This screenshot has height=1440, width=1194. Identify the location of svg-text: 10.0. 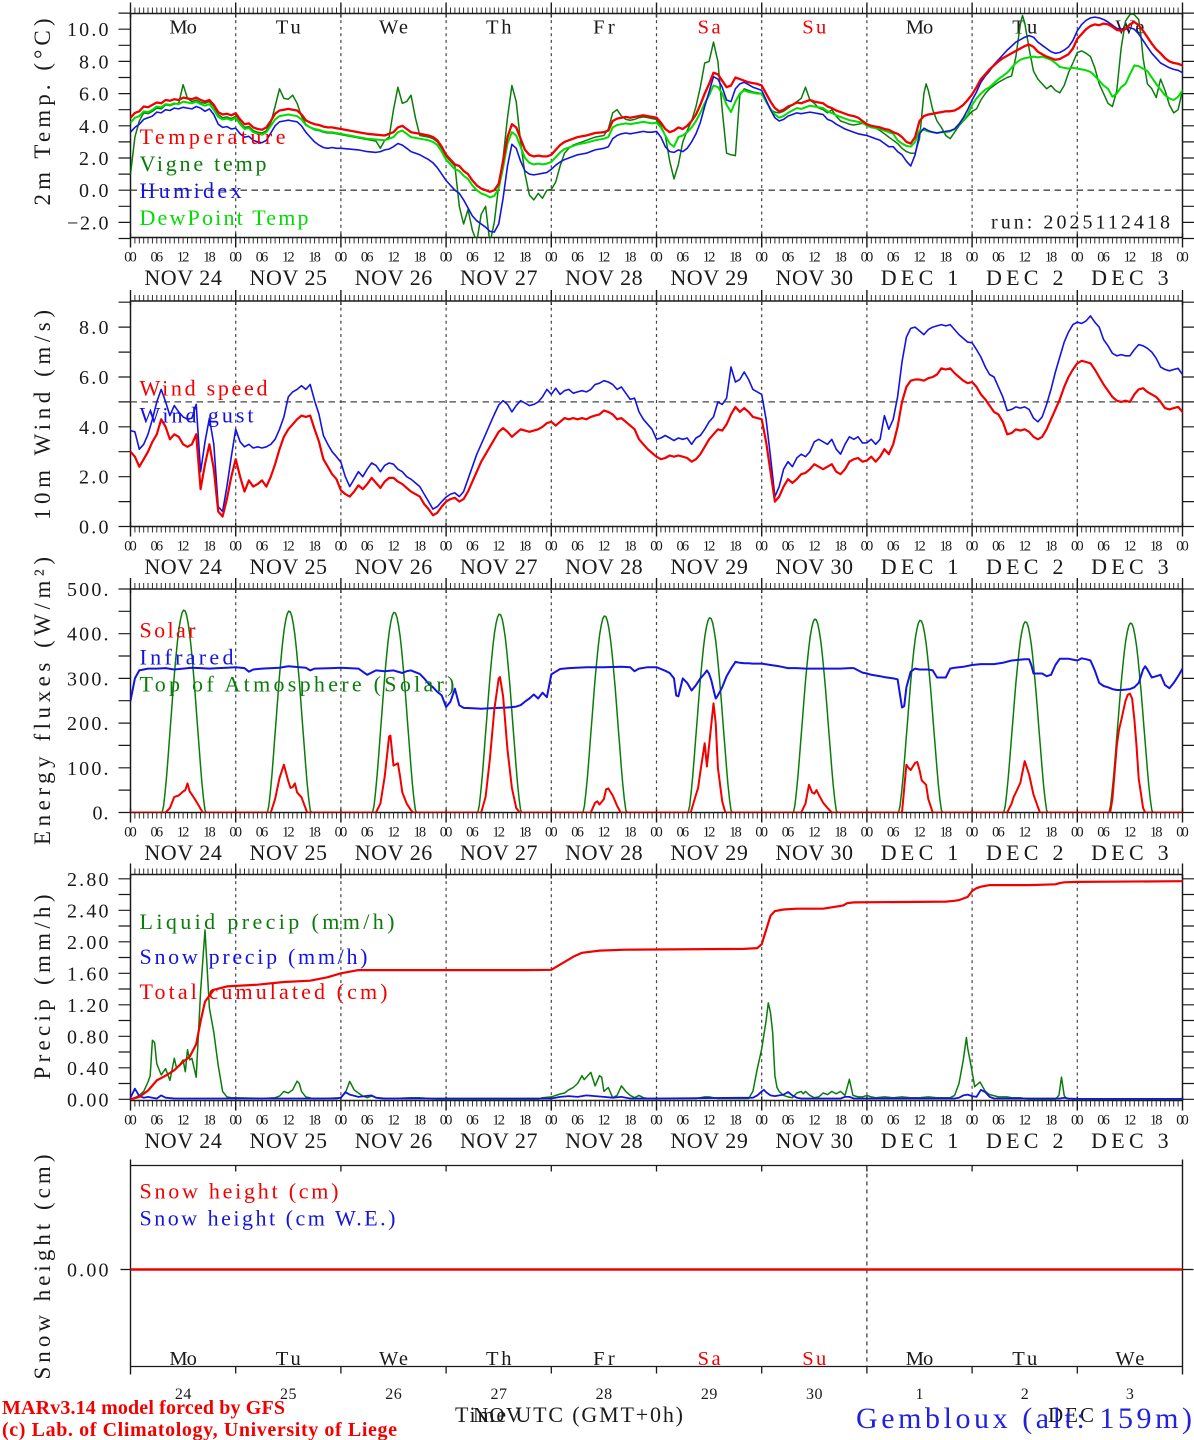
(88, 30).